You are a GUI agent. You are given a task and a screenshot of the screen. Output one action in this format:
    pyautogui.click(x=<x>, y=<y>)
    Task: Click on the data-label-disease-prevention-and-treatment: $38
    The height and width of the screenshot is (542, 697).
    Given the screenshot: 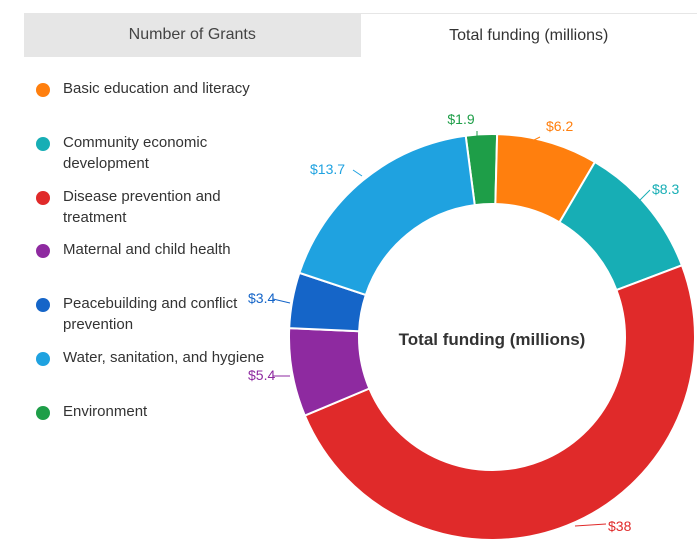 What is the action you would take?
    pyautogui.click(x=620, y=526)
    